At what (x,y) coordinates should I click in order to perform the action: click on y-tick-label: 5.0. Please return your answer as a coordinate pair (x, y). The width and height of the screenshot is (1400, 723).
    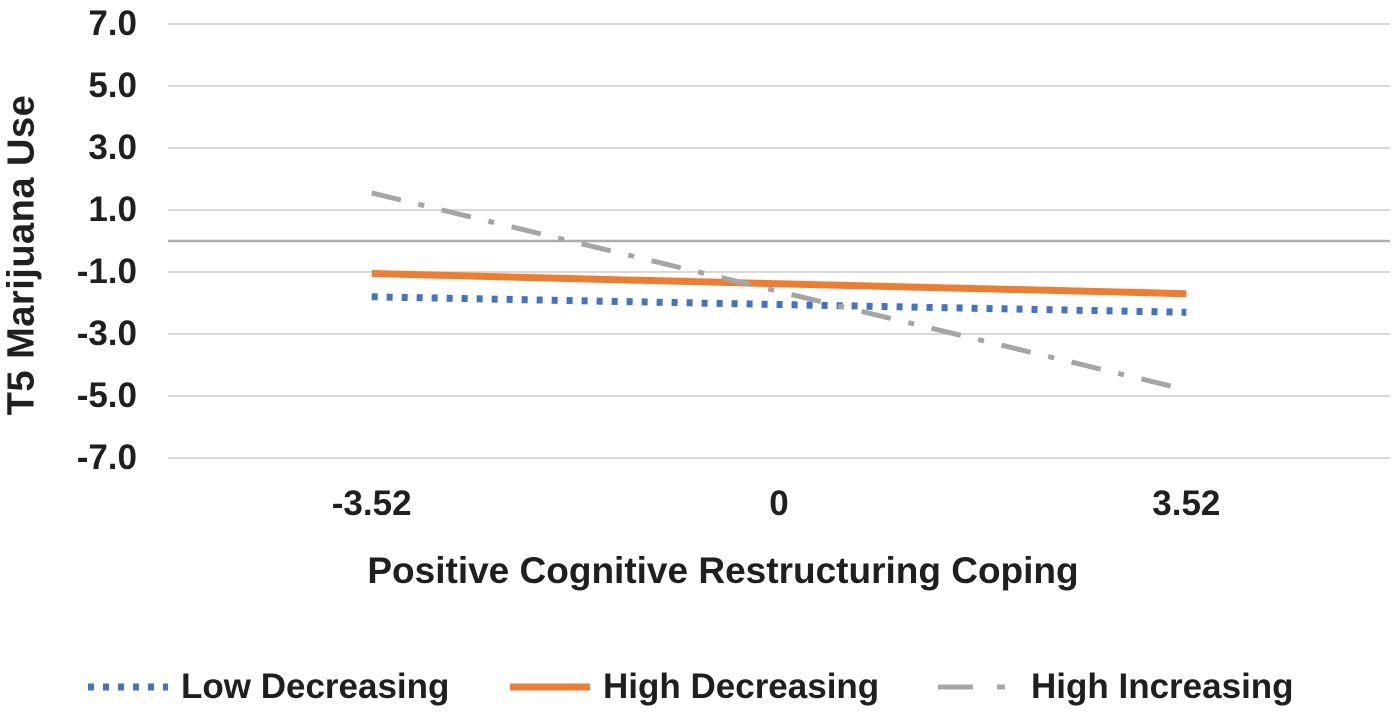
    Looking at the image, I should click on (112, 85).